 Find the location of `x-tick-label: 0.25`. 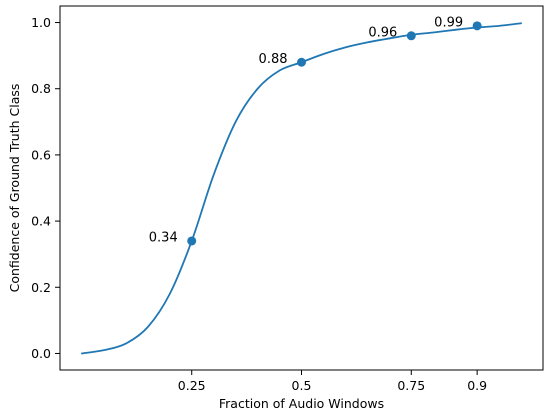

x-tick-label: 0.25 is located at coordinates (192, 385).